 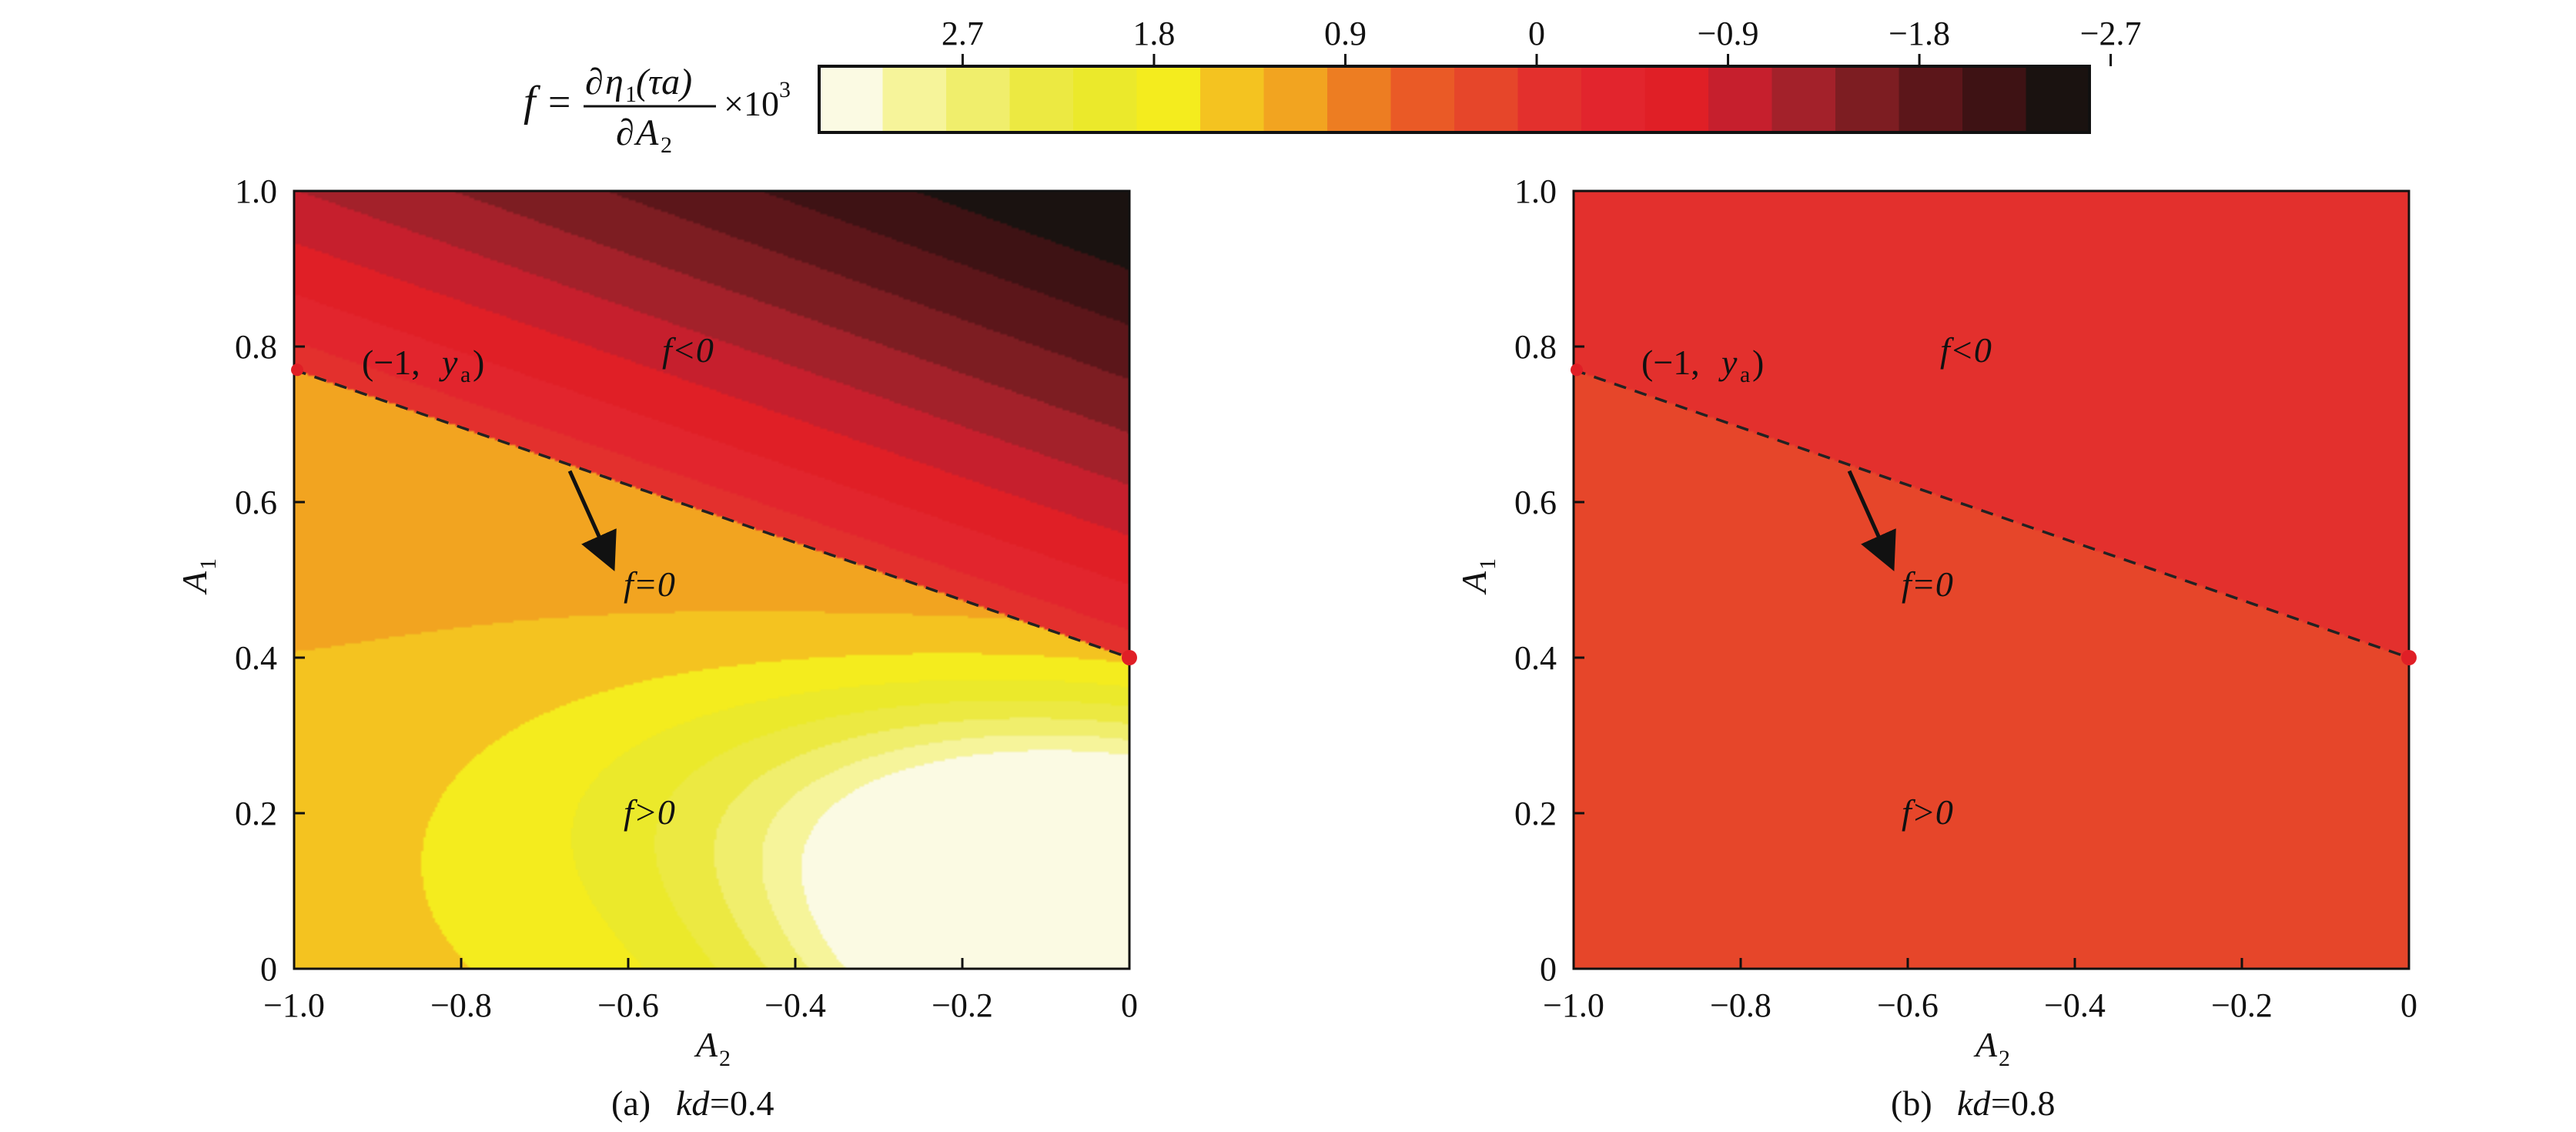 I want to click on panel-b-xlabel: A, so click(x=1985, y=1044).